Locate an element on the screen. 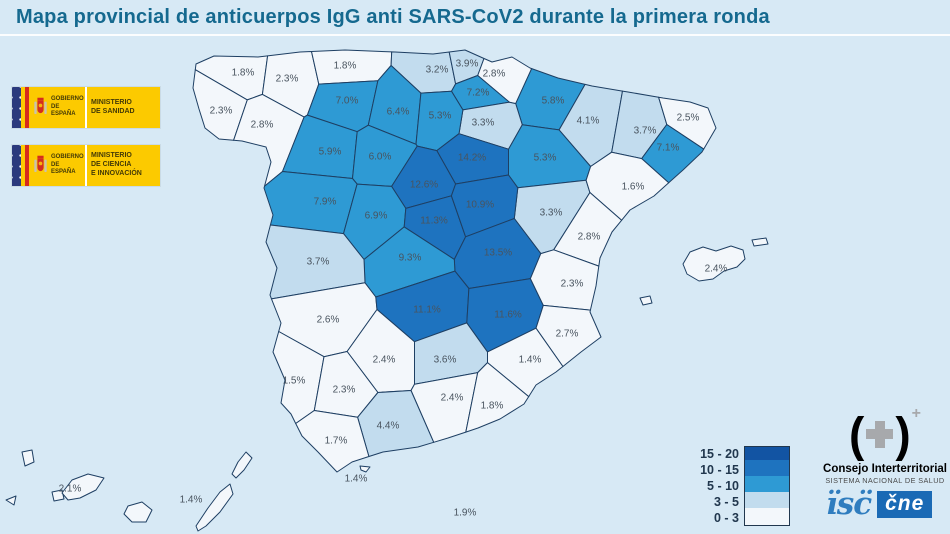  legend-row: 0 - 3 is located at coordinates (733, 517).